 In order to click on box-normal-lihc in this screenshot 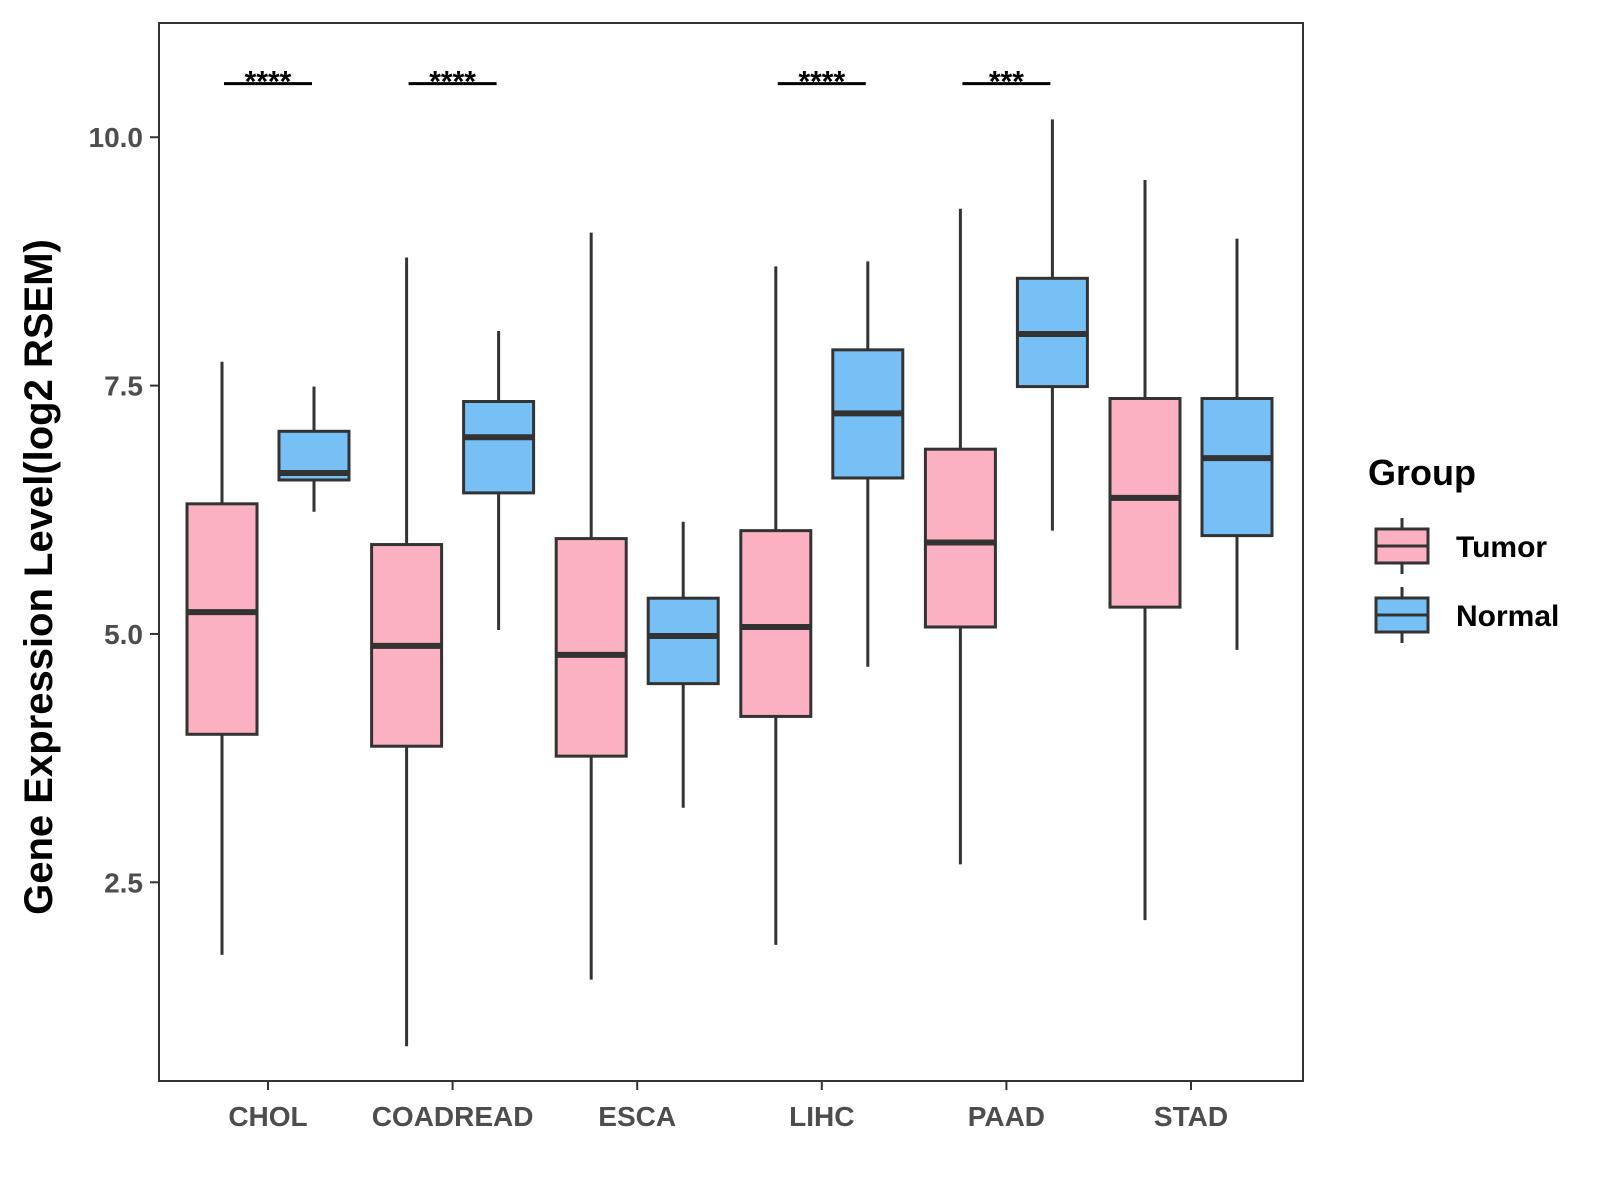, I will do `click(868, 464)`.